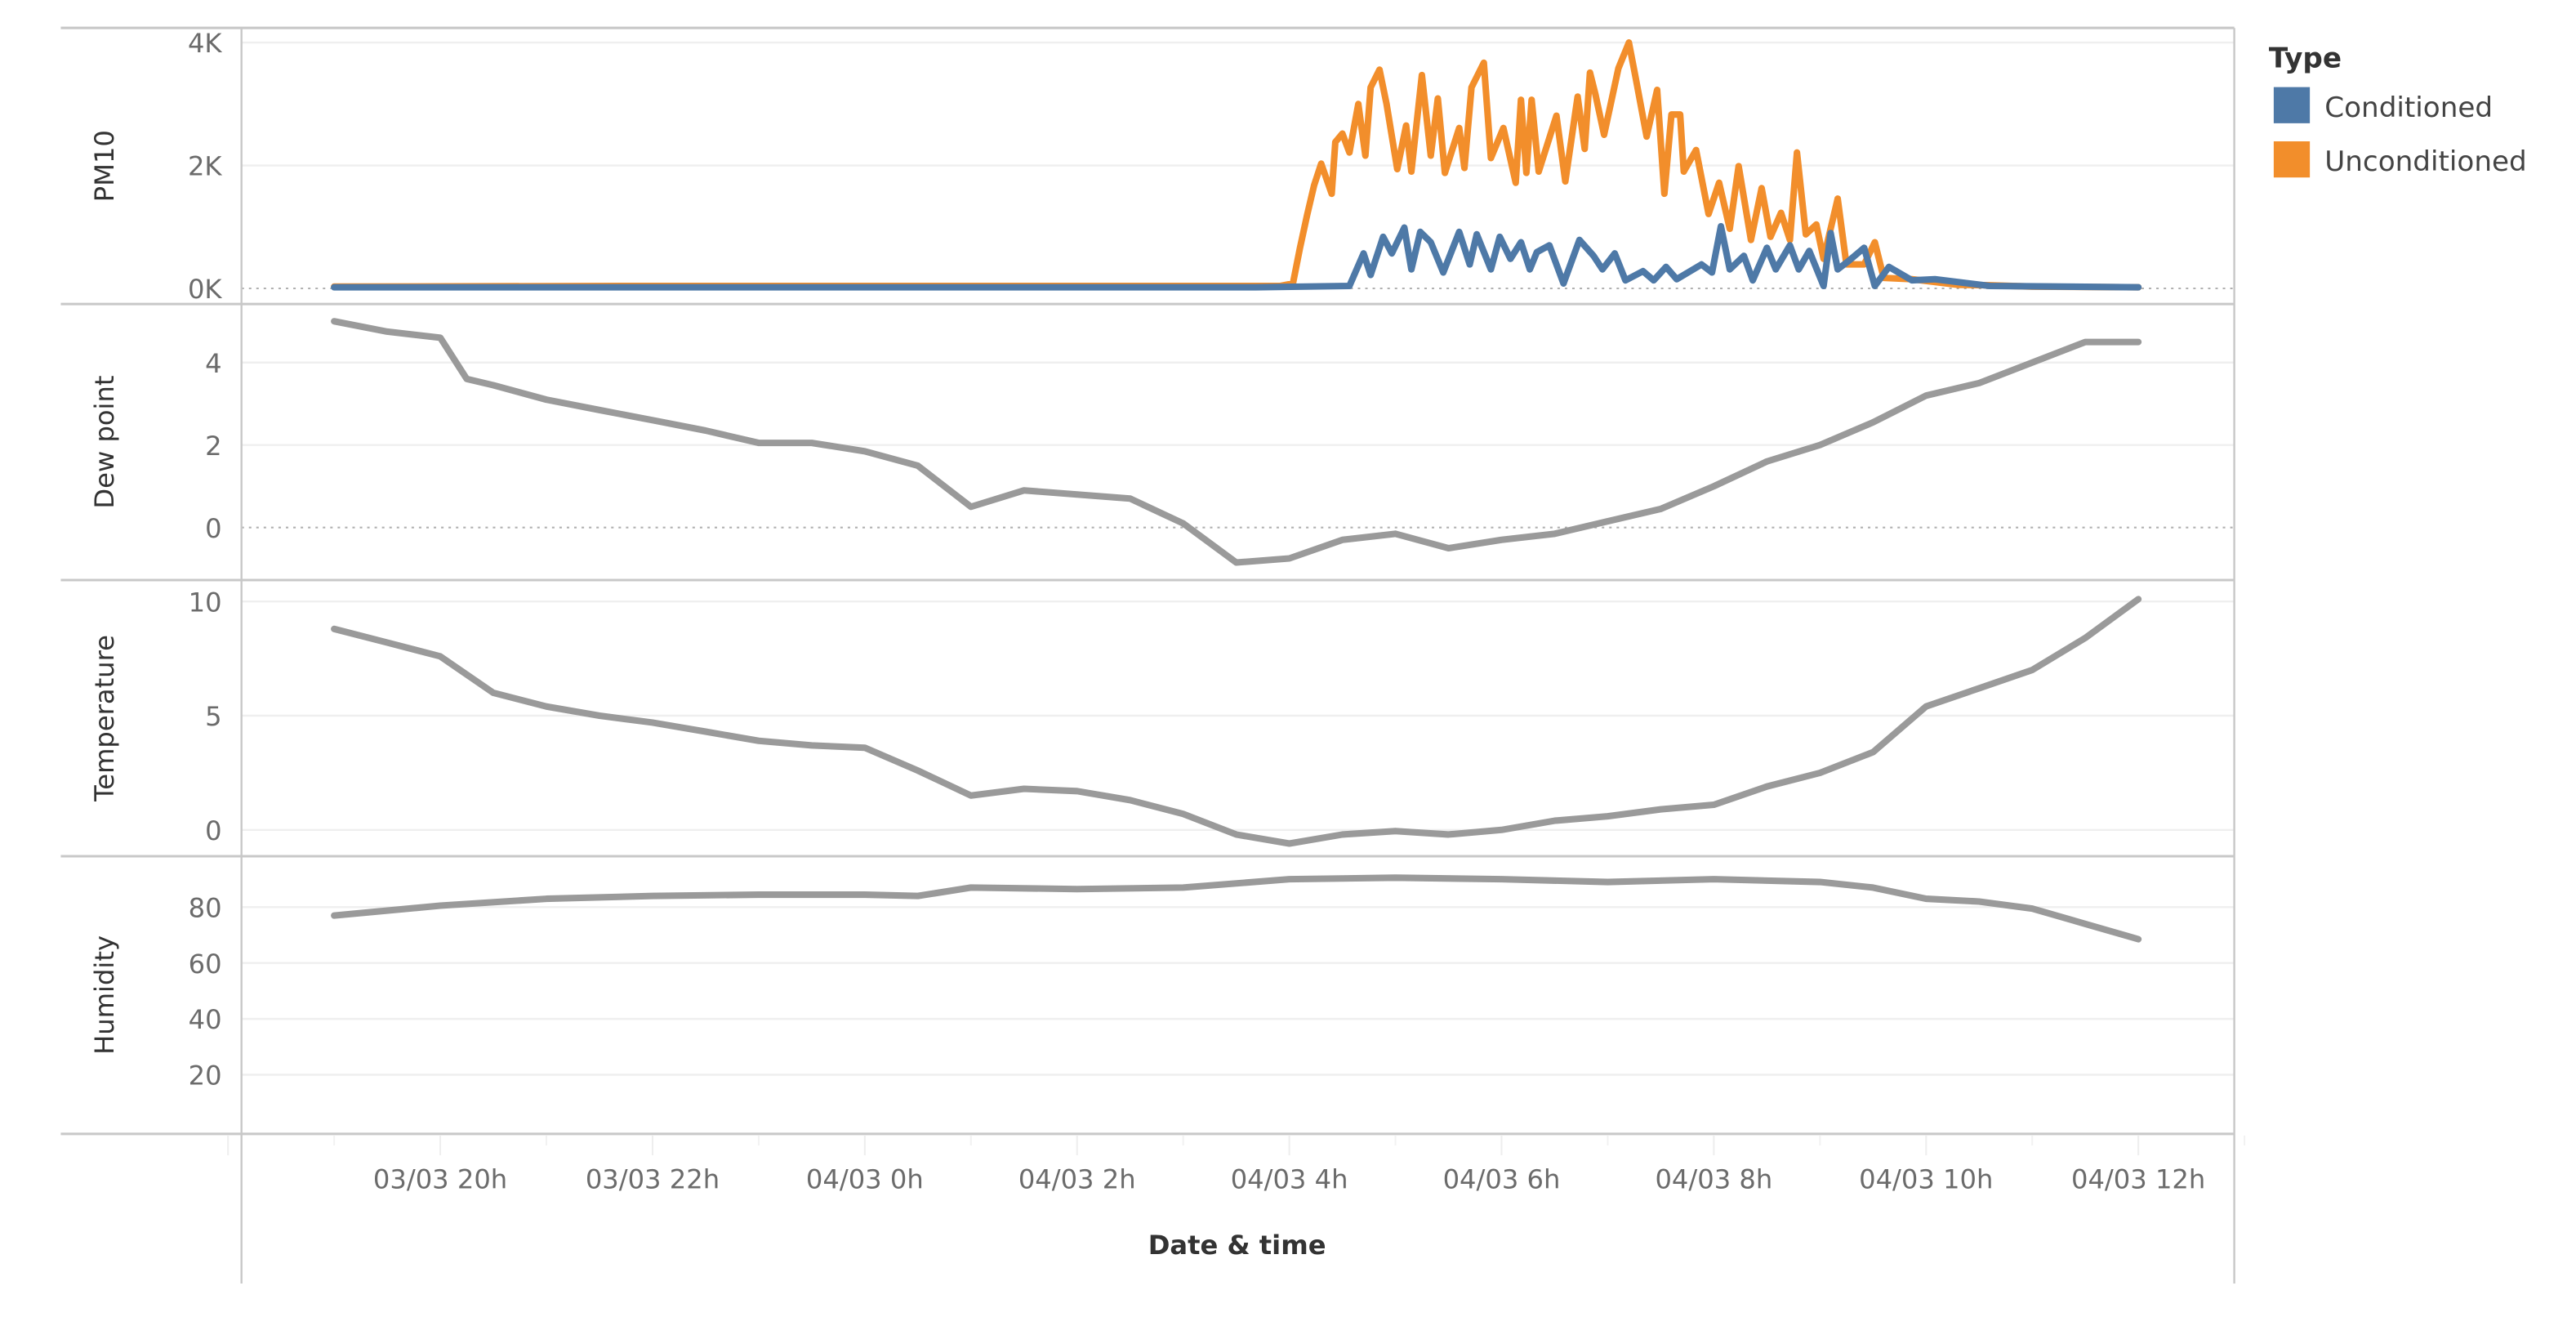 This screenshot has height=1317, width=2576. I want to click on y-tick-label: 60, so click(205, 964).